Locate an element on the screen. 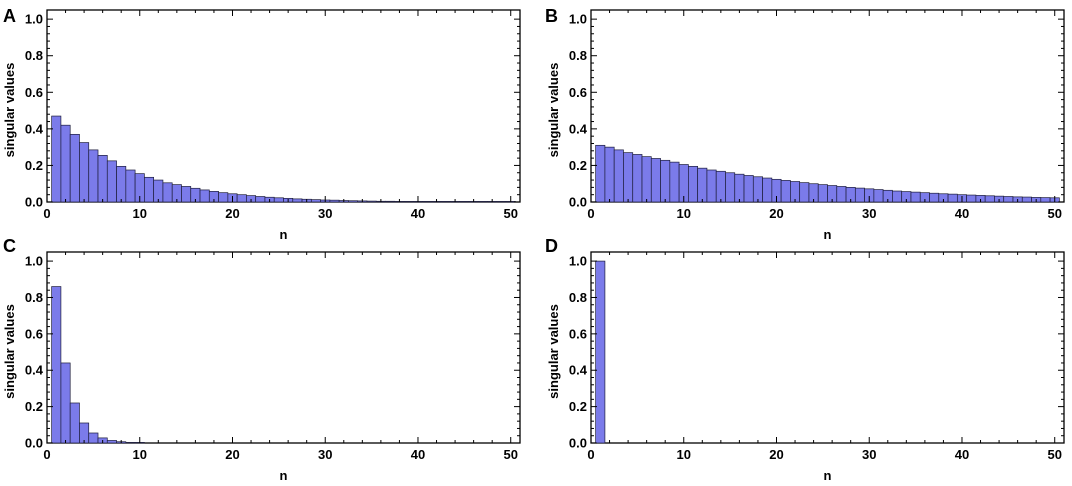 The width and height of the screenshot is (1072, 486). y-axis-label-b: singular values is located at coordinates (553, 110).